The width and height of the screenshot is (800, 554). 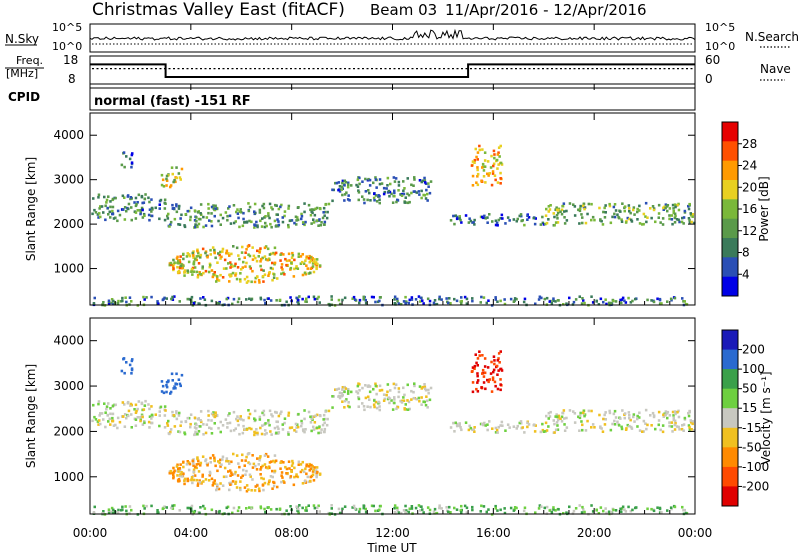 I want to click on power-ylabel: Slant Range [km], so click(x=31, y=209).